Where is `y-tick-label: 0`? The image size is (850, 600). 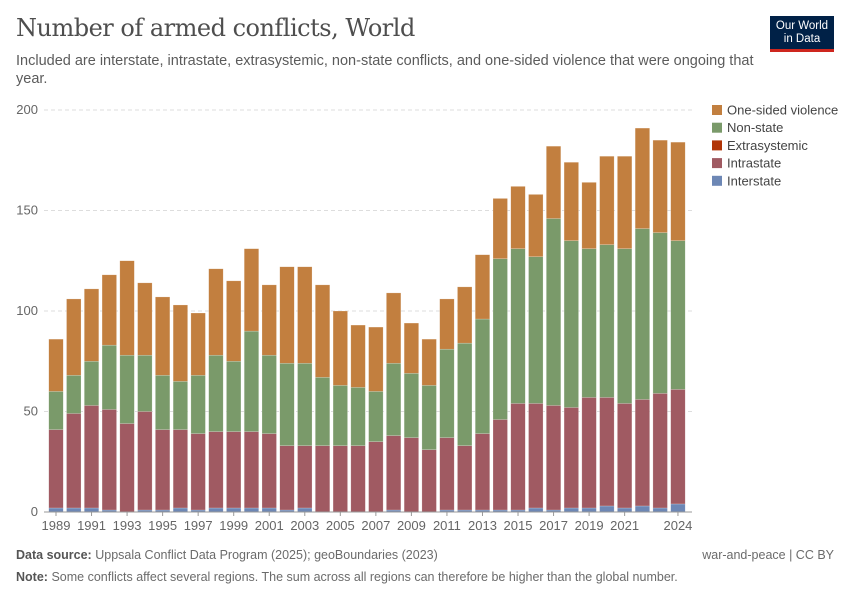
y-tick-label: 0 is located at coordinates (34, 511).